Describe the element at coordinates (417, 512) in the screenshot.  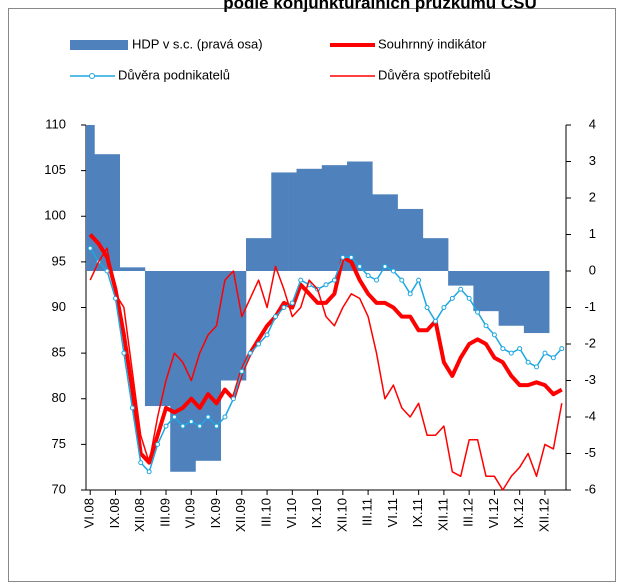
I see `x-tick-label: IX.11` at that location.